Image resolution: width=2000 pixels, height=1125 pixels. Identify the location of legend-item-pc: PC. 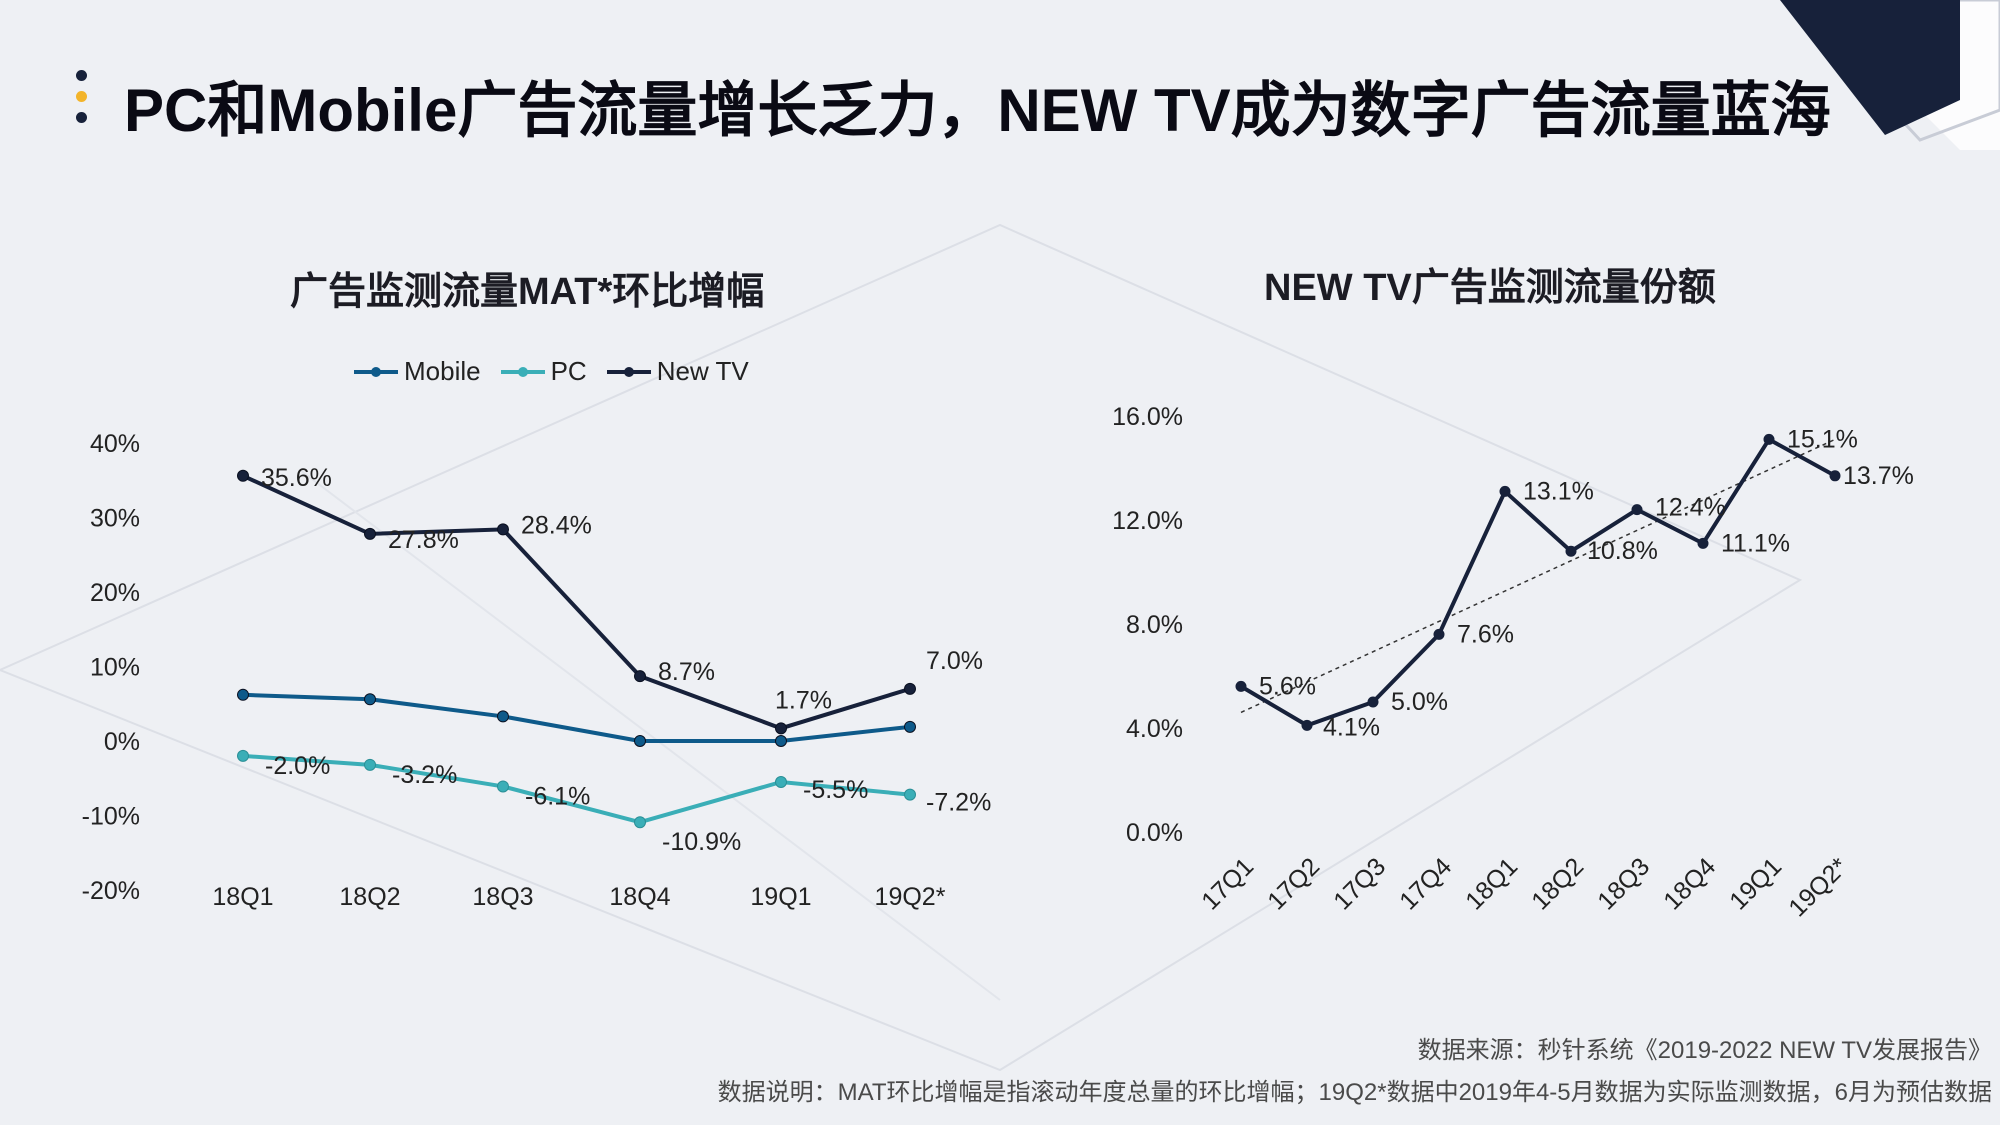
(543, 371).